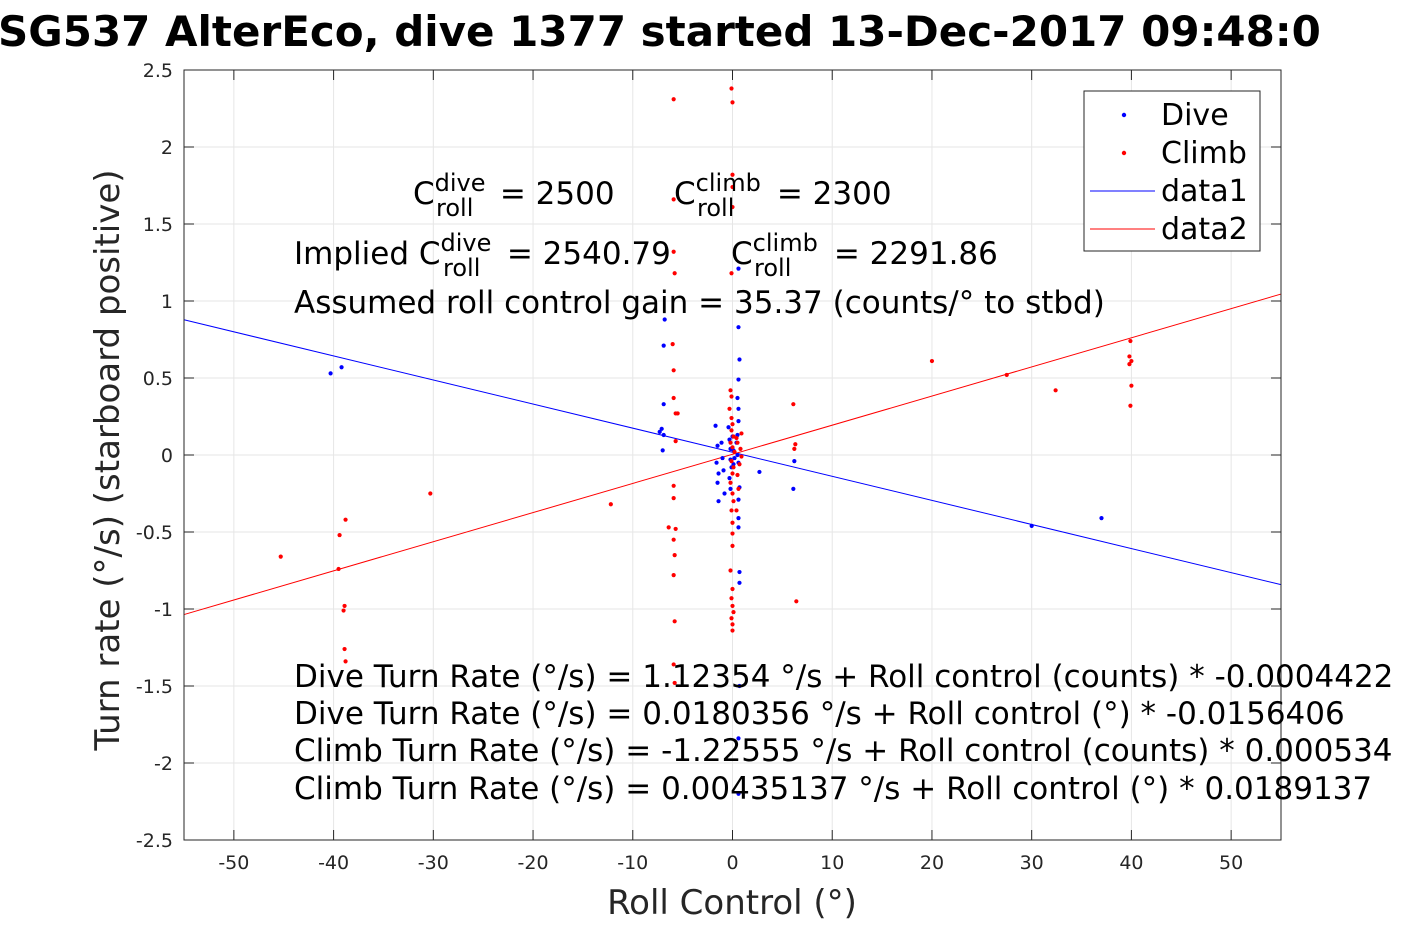  I want to click on y-tick-label: 2, so click(167, 148).